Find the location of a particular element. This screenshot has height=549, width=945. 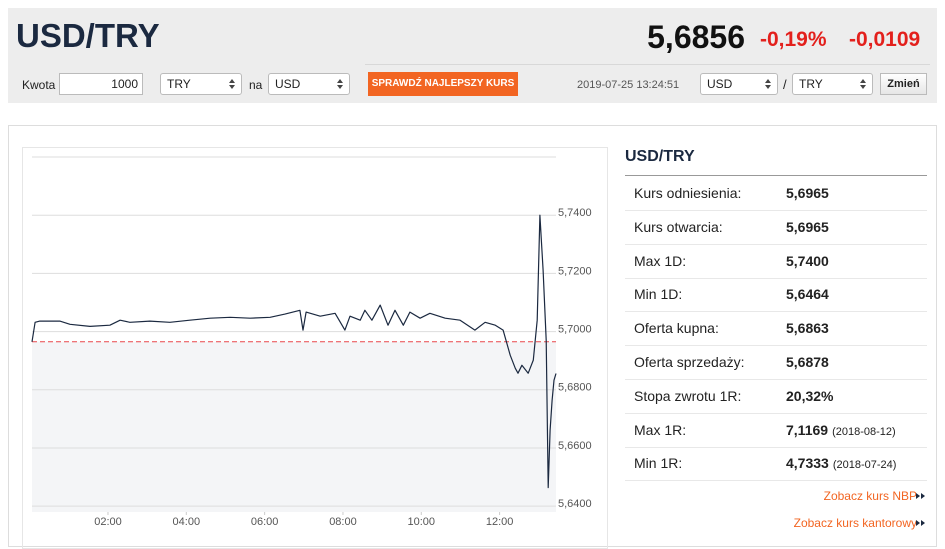

stat-value: 5,6863 is located at coordinates (807, 328).